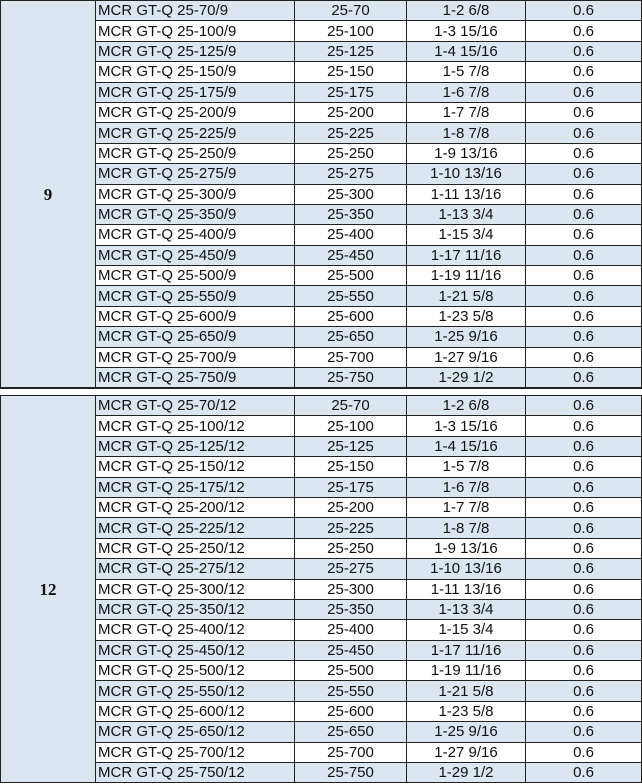 The width and height of the screenshot is (642, 784). I want to click on length-cell: 1-19 11/16, so click(466, 276).